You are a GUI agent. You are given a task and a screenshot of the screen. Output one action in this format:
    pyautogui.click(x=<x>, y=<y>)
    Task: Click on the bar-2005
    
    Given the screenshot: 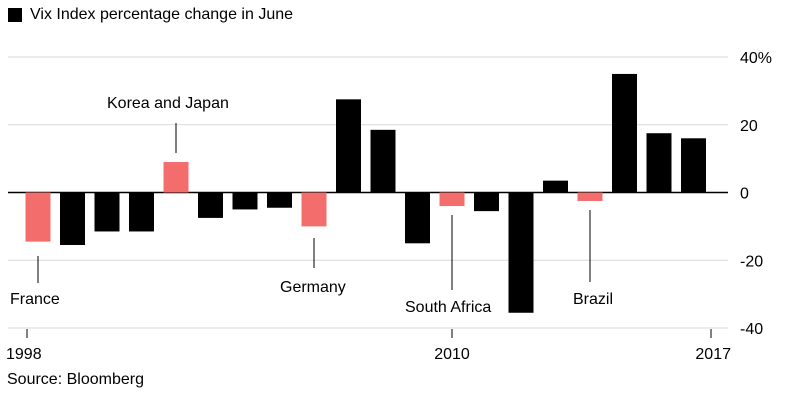 What is the action you would take?
    pyautogui.click(x=279, y=200)
    